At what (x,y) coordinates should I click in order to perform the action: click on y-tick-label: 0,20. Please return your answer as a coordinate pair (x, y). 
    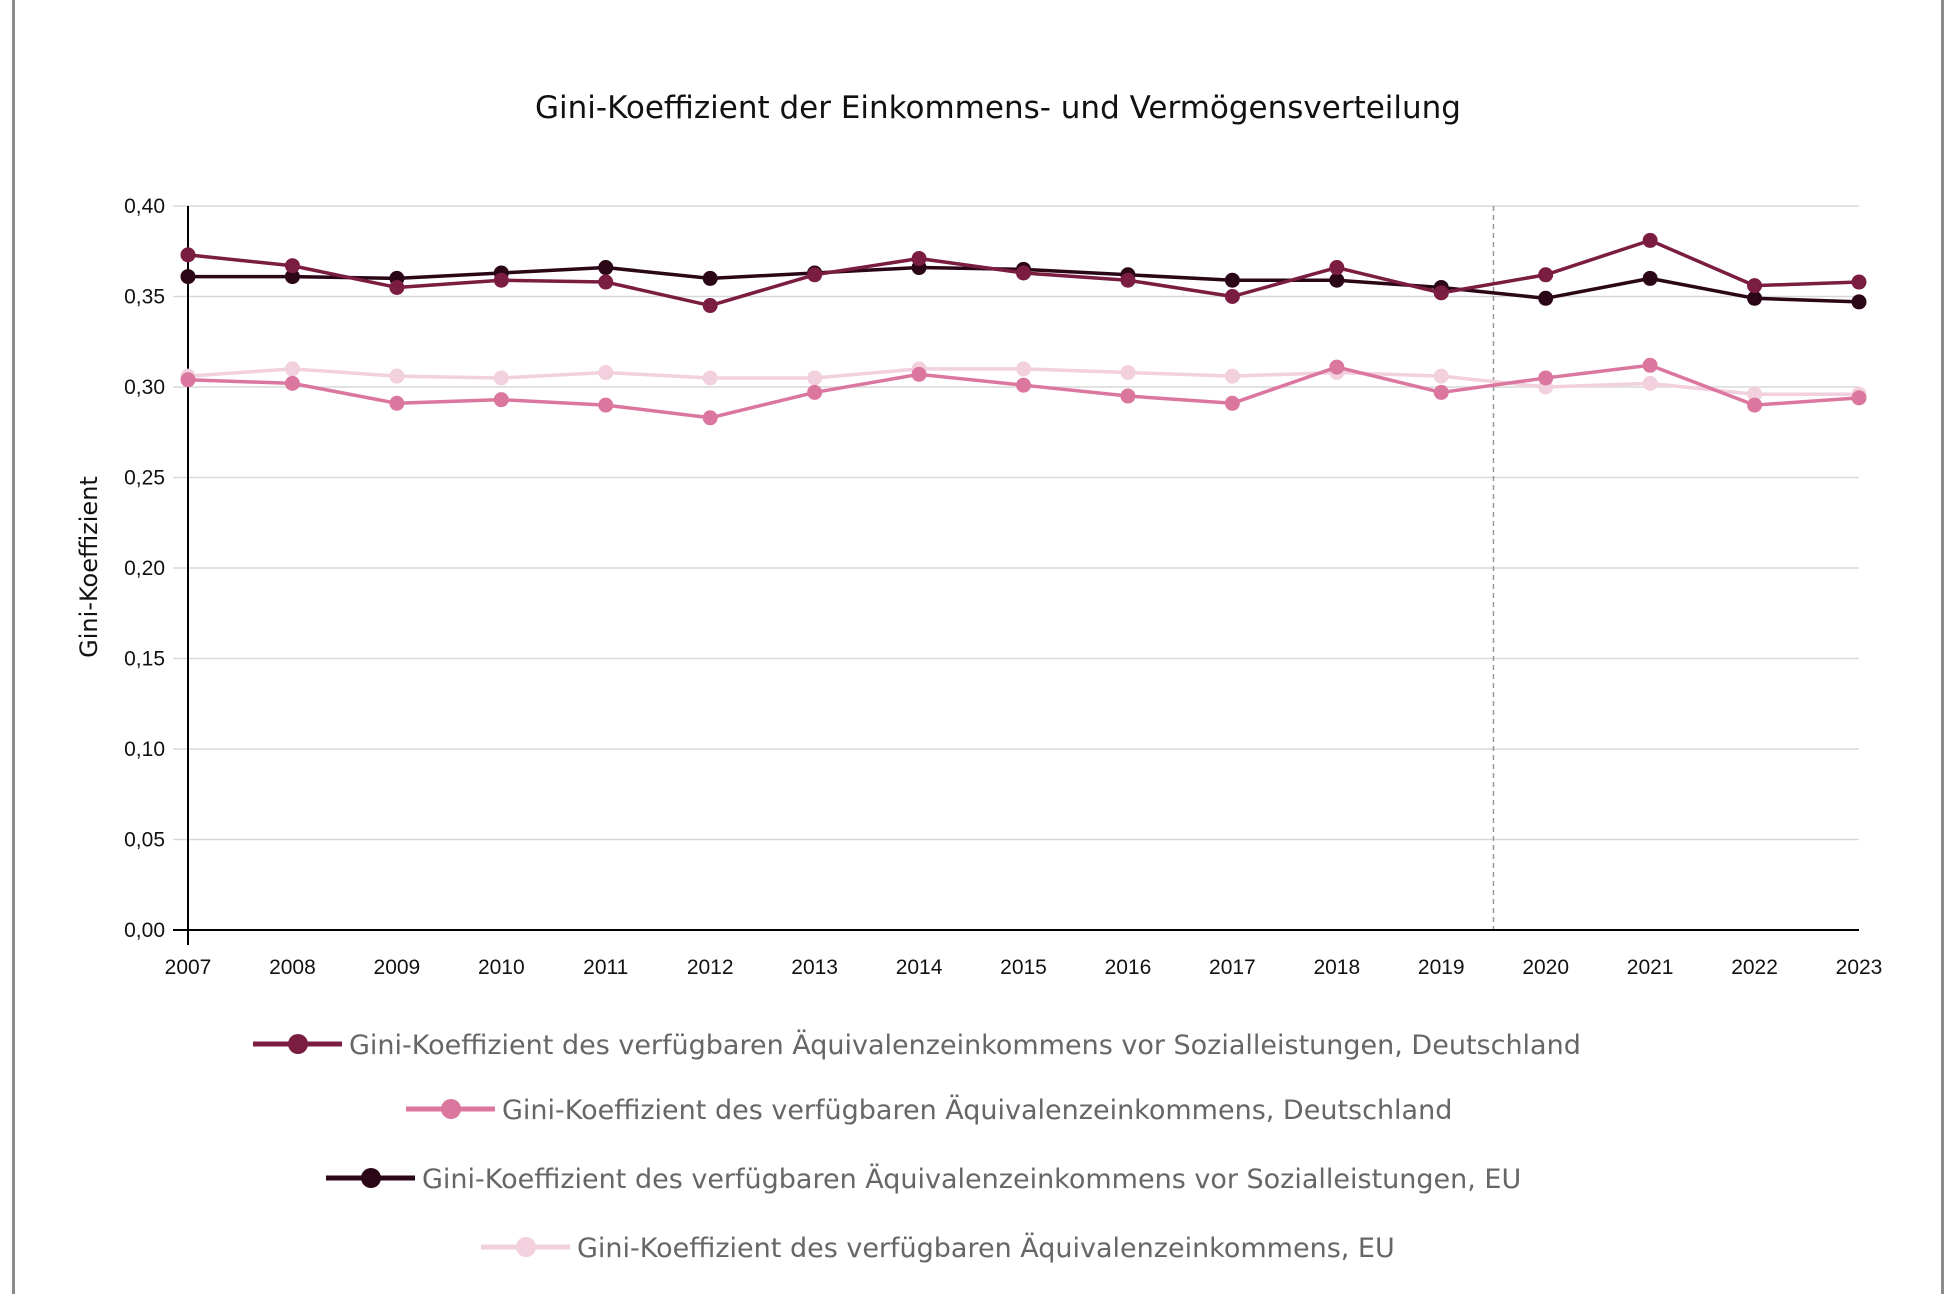
    Looking at the image, I should click on (144, 568).